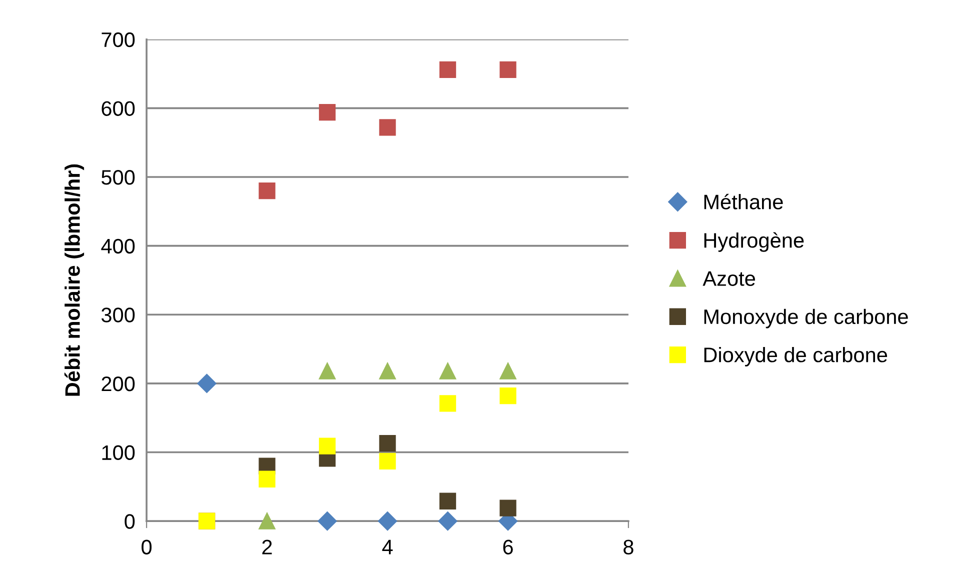 The width and height of the screenshot is (958, 579). I want to click on x-tick-label: 6, so click(508, 547).